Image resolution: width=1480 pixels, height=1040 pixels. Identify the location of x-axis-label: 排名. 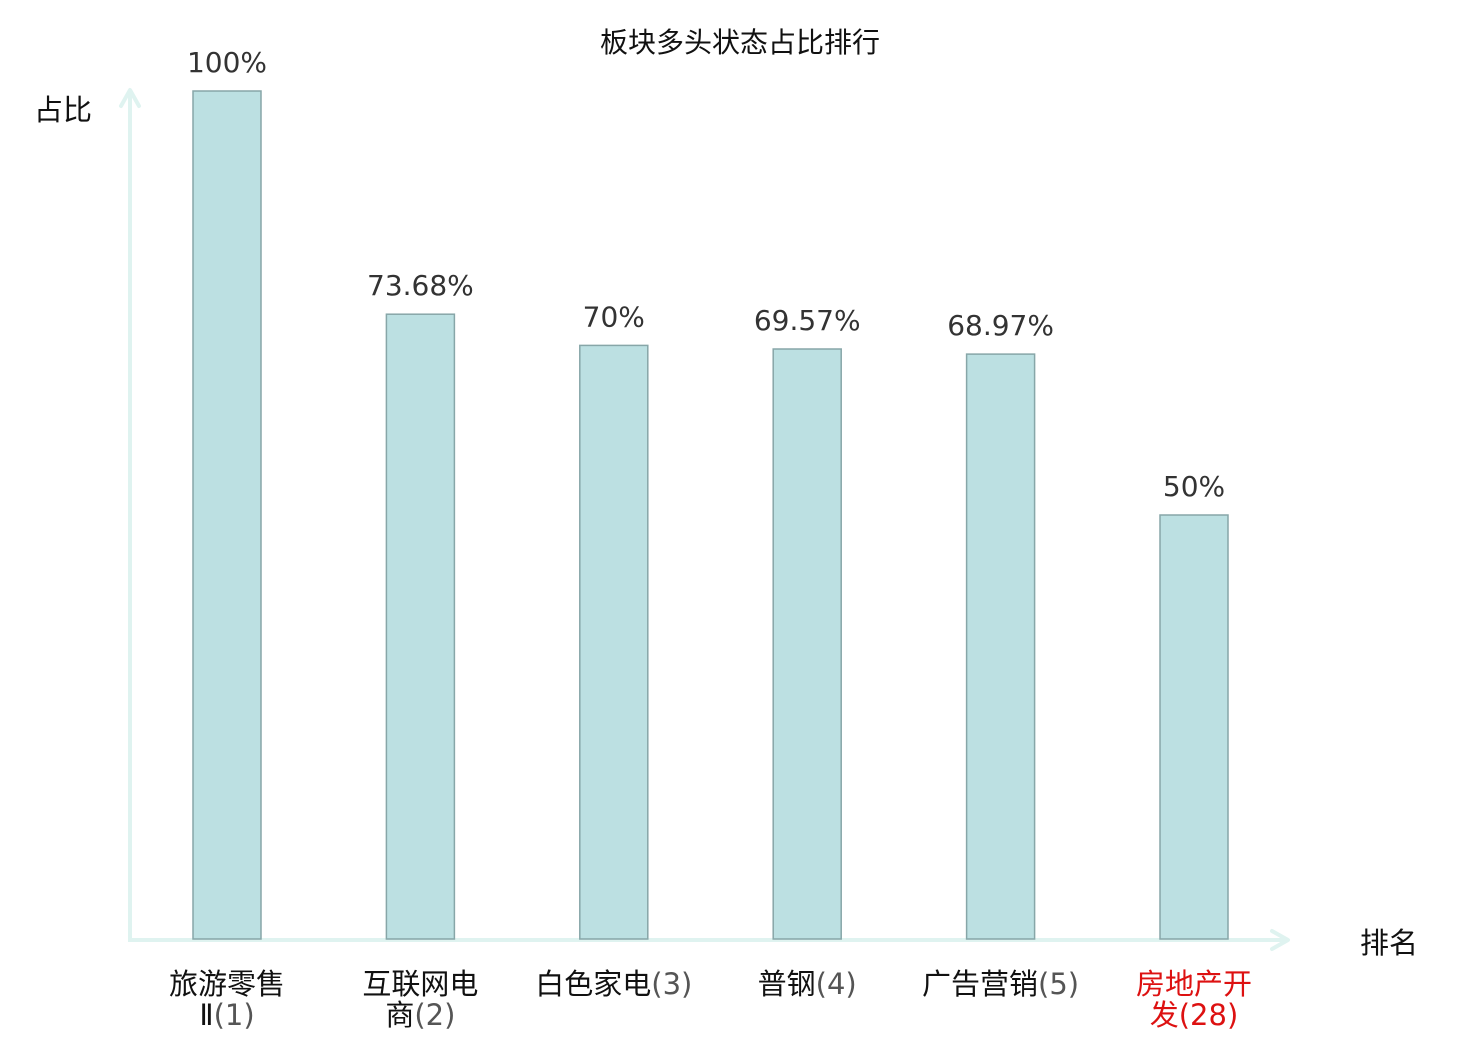
(1389, 943).